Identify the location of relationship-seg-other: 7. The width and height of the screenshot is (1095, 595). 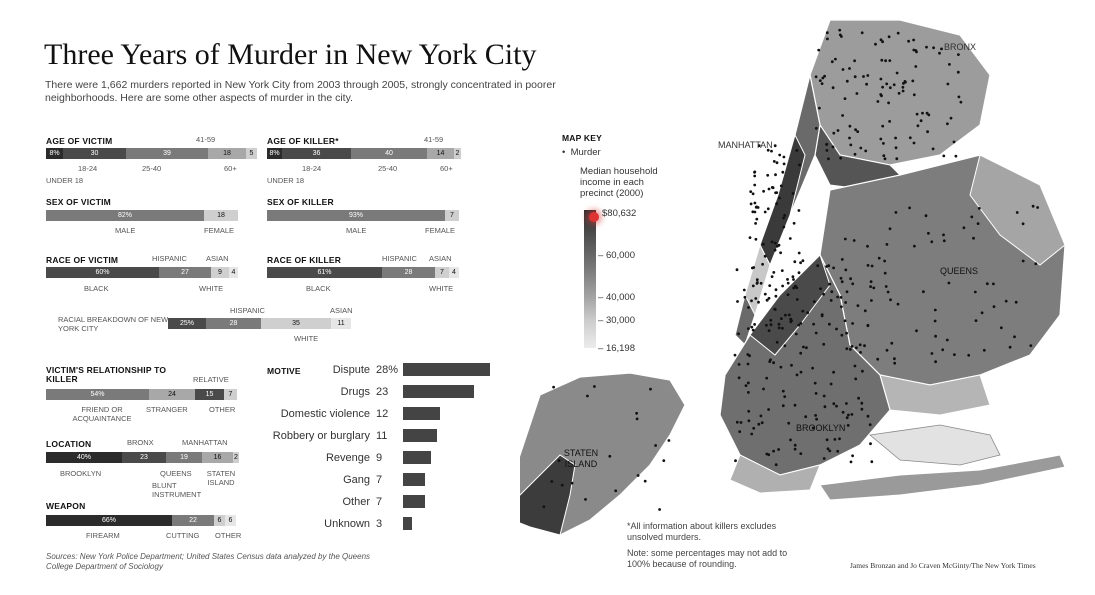
(230, 394).